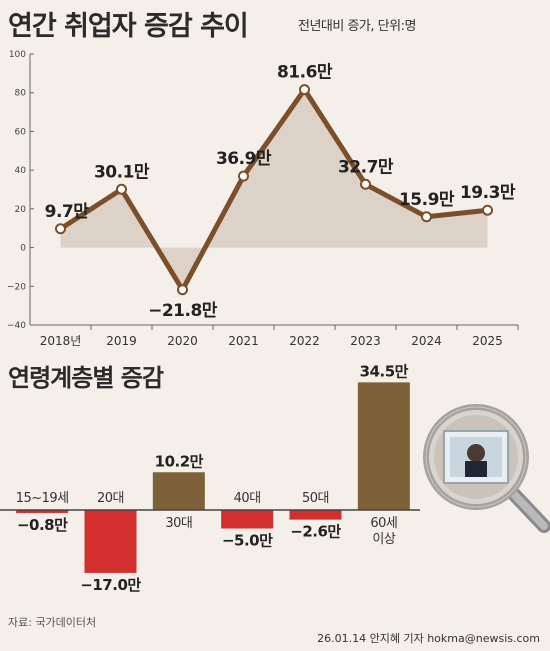 The height and width of the screenshot is (651, 550). What do you see at coordinates (122, 172) in the screenshot?
I see `data-label: 30.1만` at bounding box center [122, 172].